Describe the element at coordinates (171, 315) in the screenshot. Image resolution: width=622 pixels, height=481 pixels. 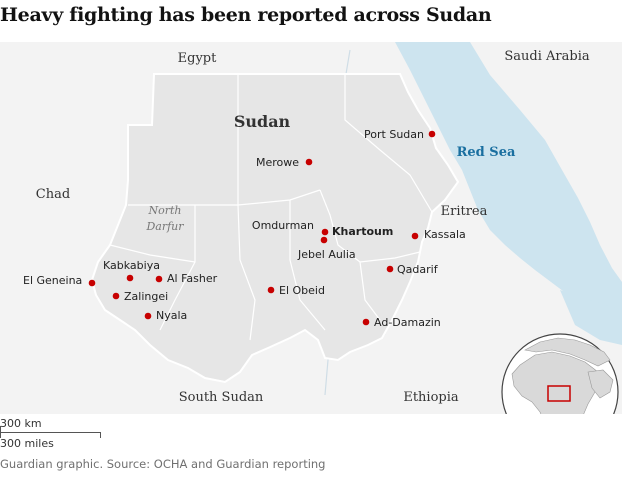
I see `city-label-nyala: Nyala` at that location.